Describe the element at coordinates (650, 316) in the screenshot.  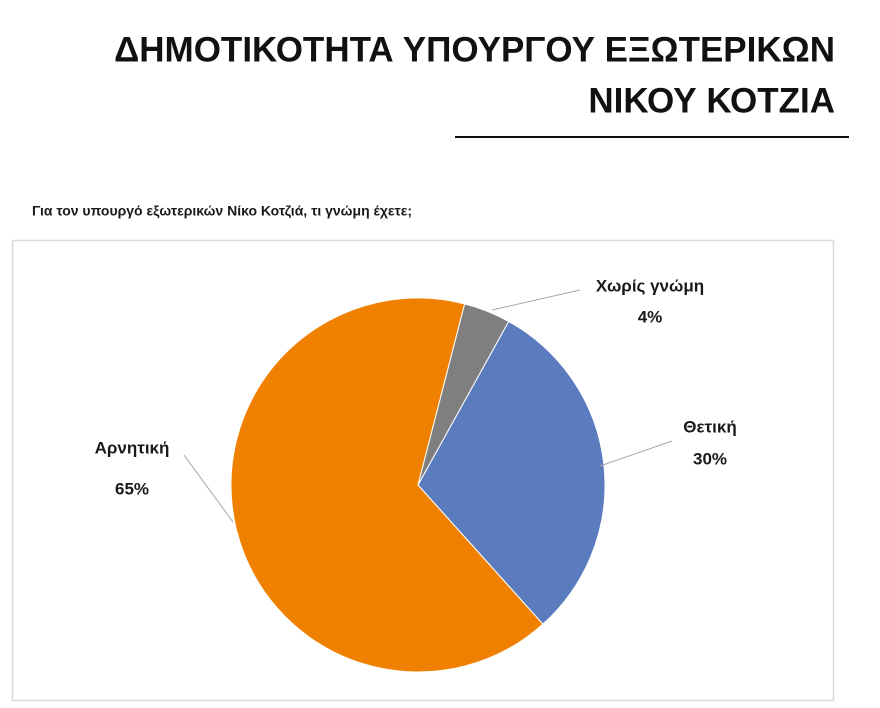
I see `value-label: 4%` at that location.